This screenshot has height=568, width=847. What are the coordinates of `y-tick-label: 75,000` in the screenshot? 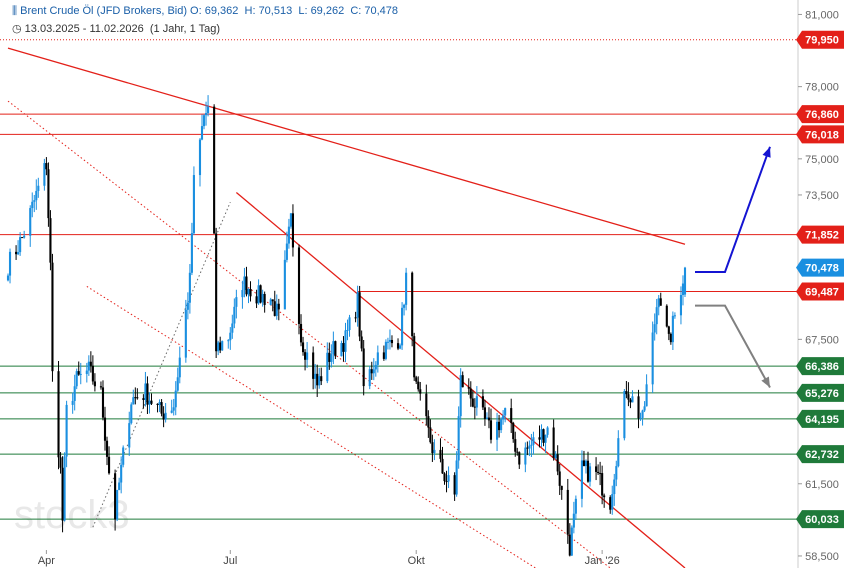 It's located at (822, 160).